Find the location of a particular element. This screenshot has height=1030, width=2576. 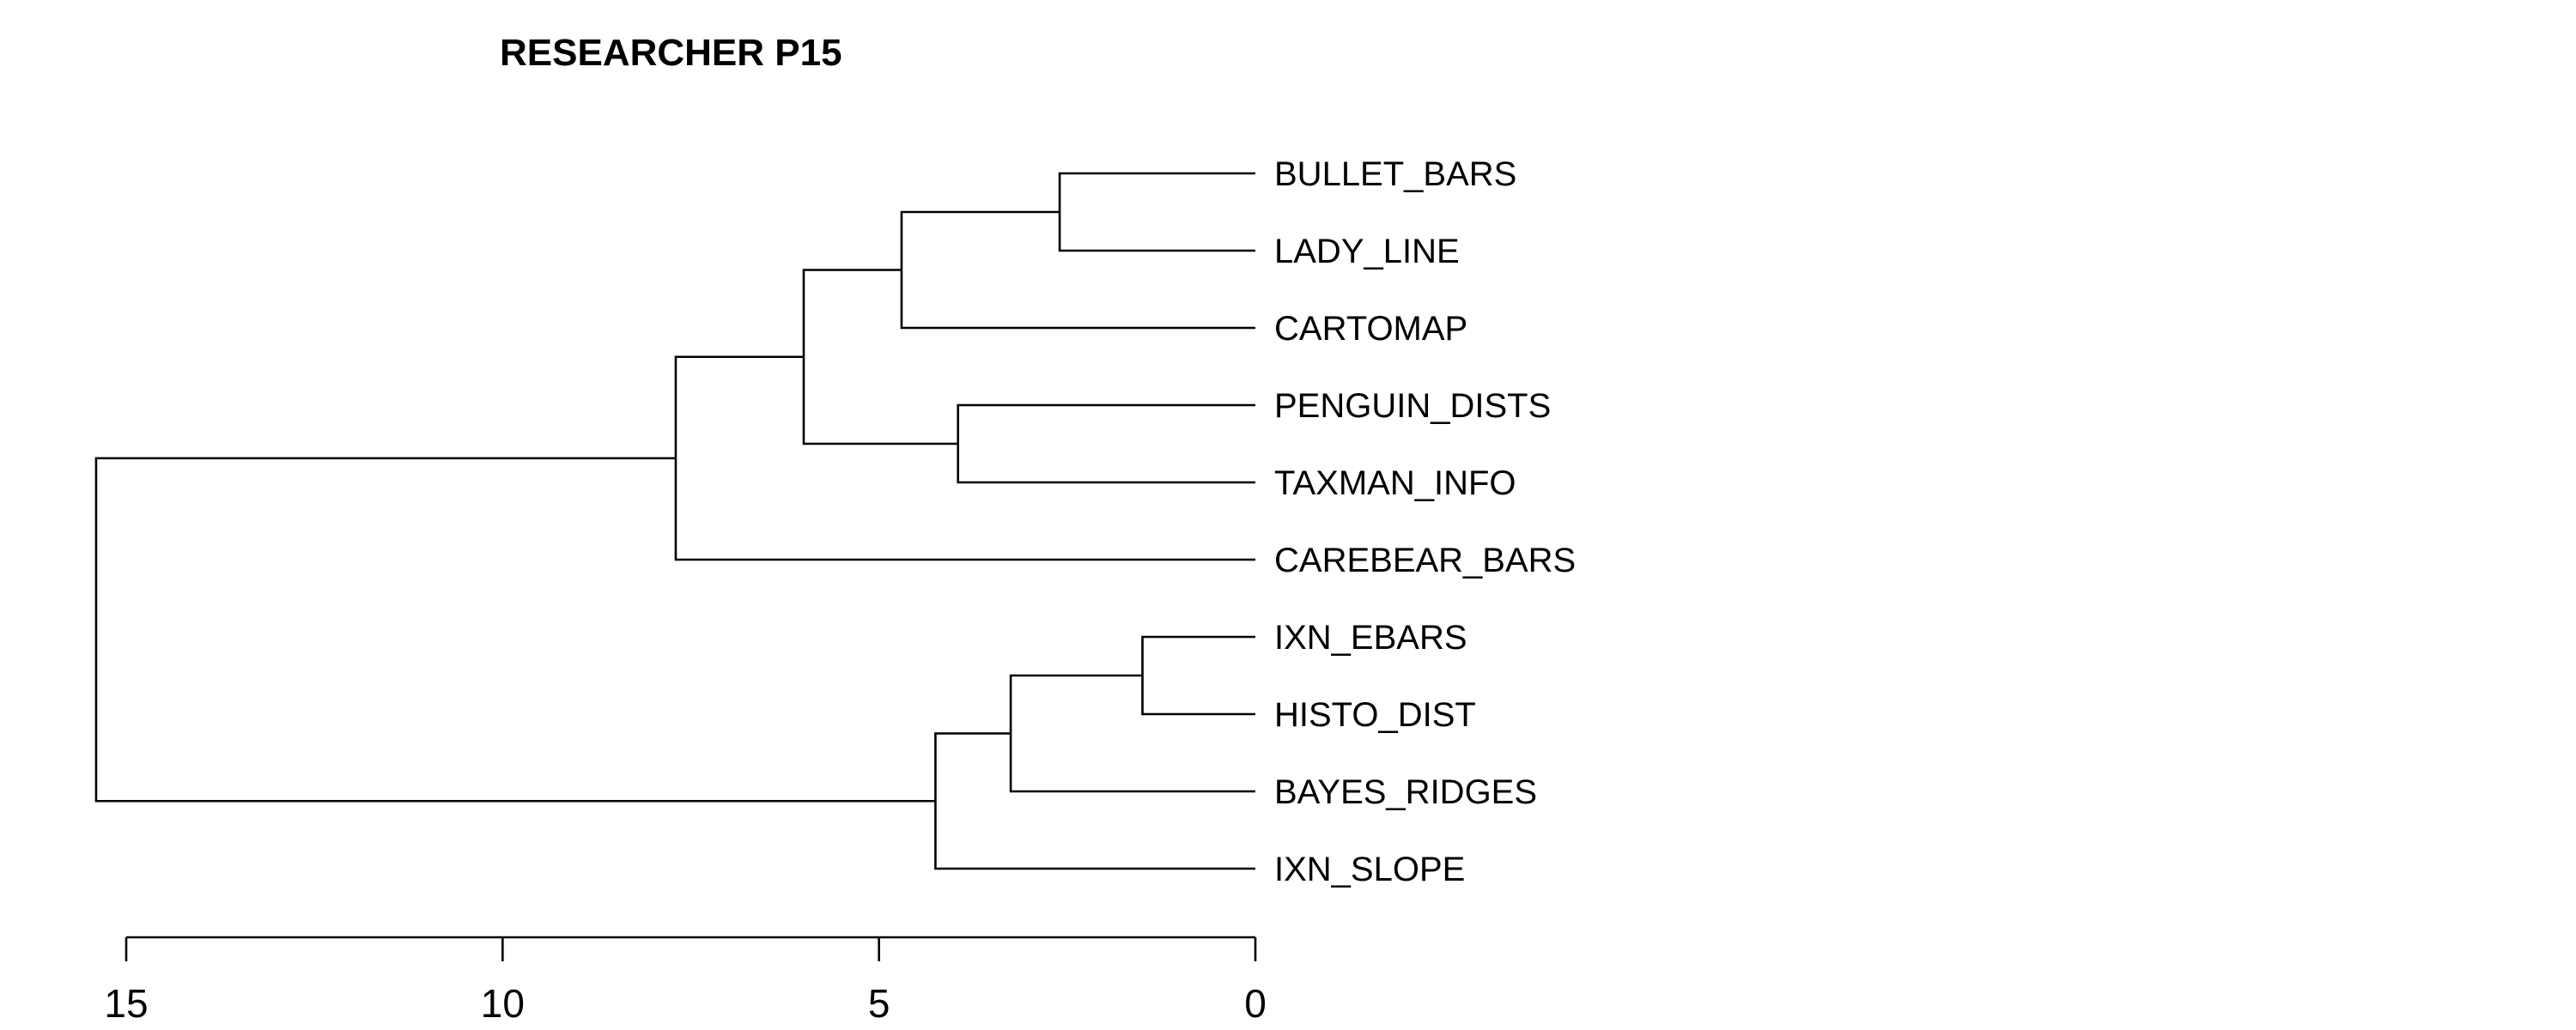

branch-m3 is located at coordinates (1106, 443).